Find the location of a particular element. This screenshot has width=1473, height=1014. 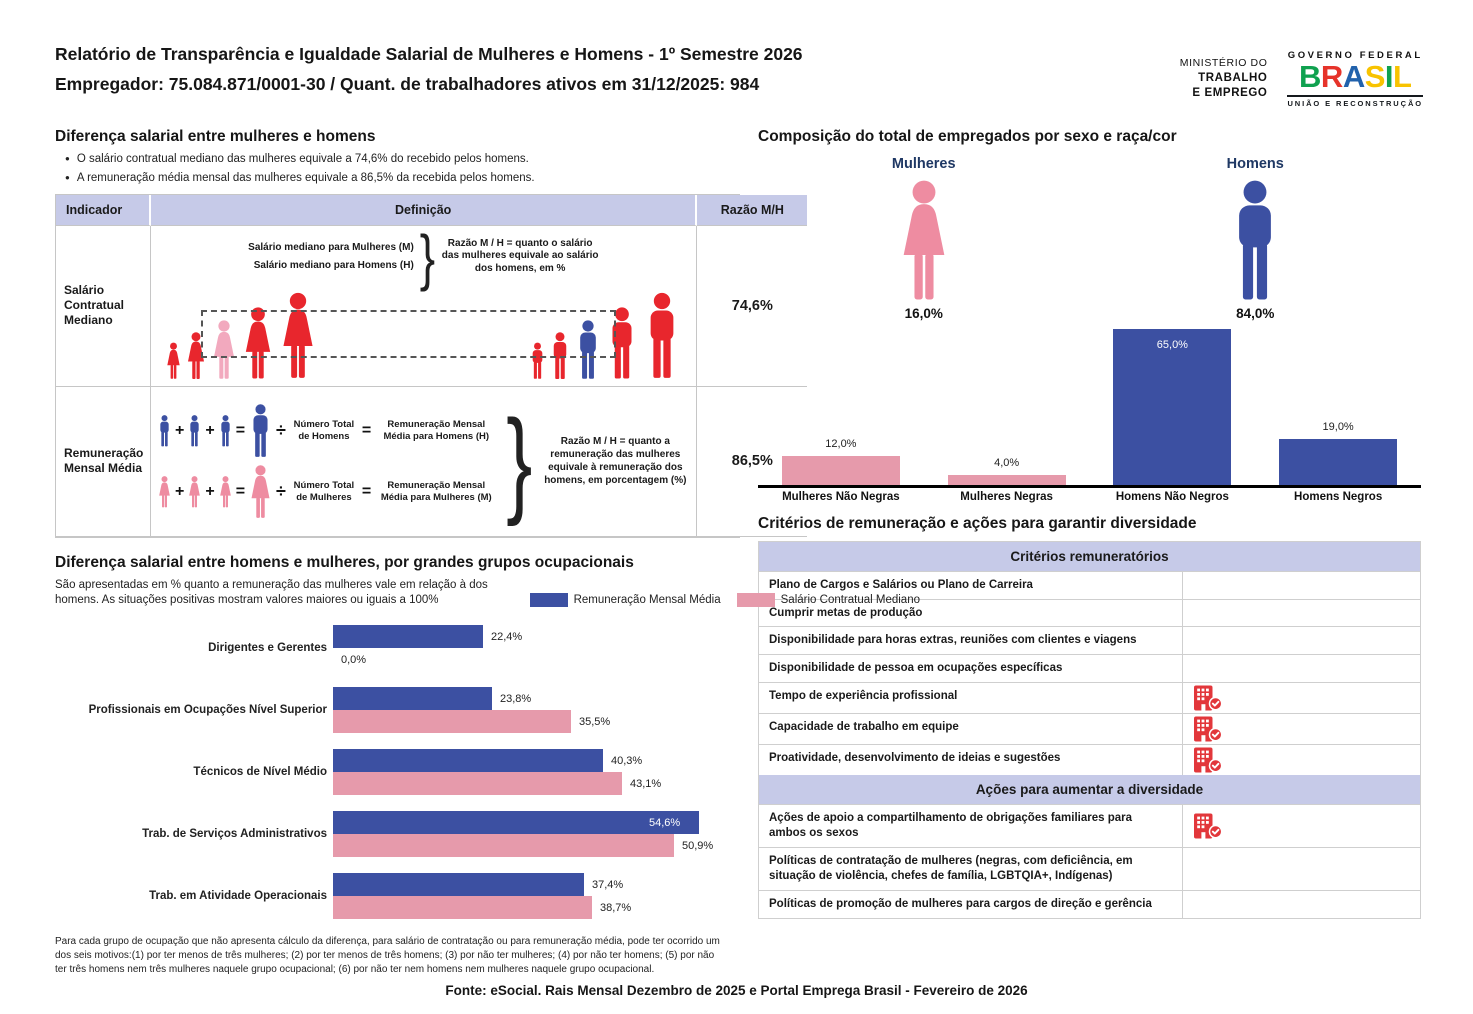

women-figure-block: Mulheres 16,0% is located at coordinates (924, 238).